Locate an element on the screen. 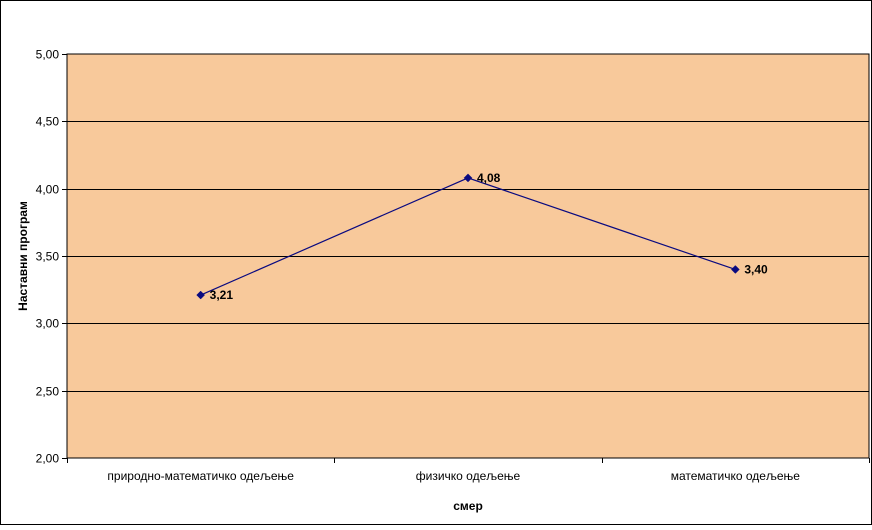 The width and height of the screenshot is (872, 530). data-label: 3,21 is located at coordinates (222, 295).